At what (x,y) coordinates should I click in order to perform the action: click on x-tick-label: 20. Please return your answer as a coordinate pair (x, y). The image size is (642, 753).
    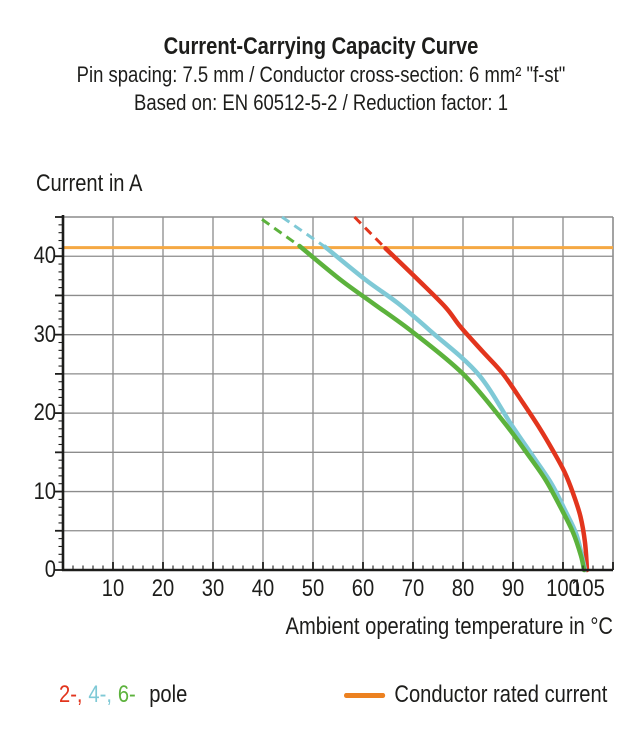
    Looking at the image, I should click on (163, 588).